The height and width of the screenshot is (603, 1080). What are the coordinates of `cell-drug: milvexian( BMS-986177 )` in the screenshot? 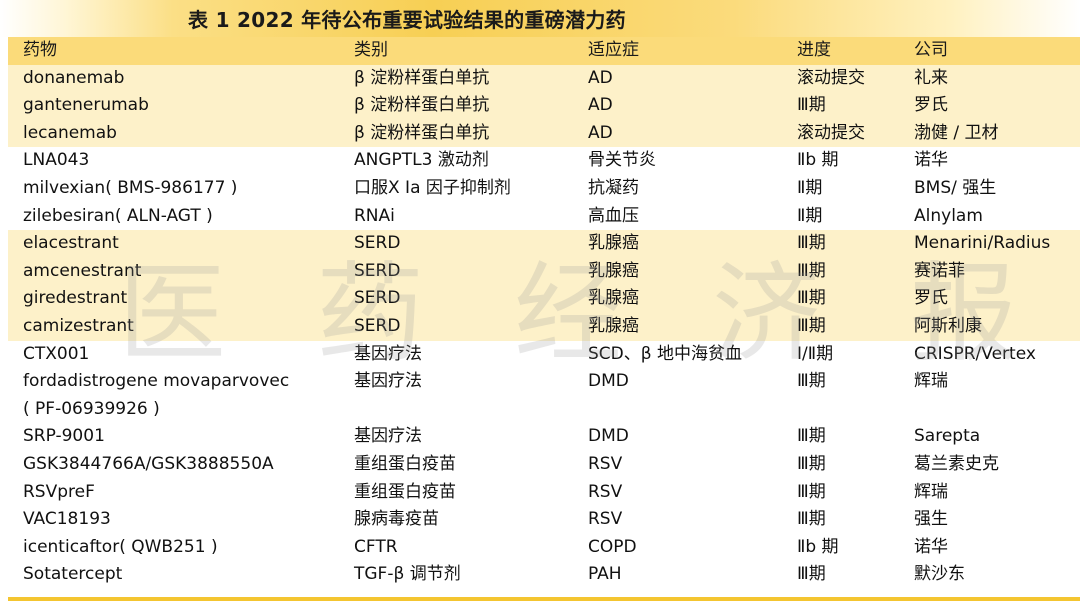 It's located at (130, 187).